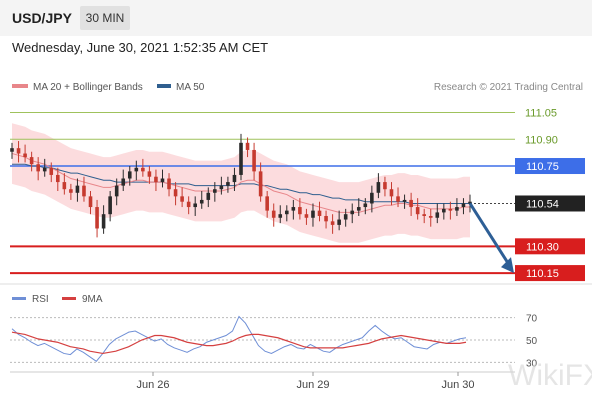 The height and width of the screenshot is (400, 592). What do you see at coordinates (532, 341) in the screenshot?
I see `rsi-tick-50: 50` at bounding box center [532, 341].